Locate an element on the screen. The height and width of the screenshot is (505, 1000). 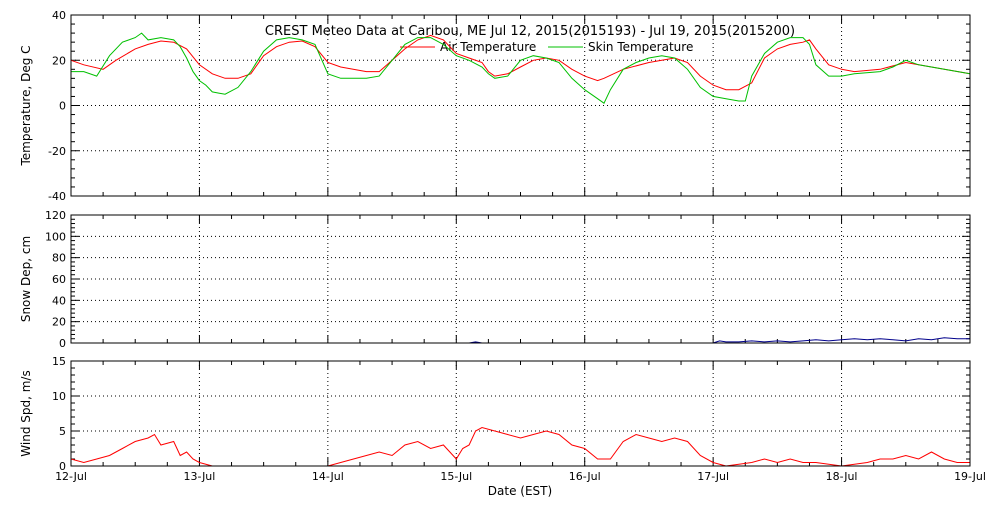
legend-label: Skin Temperature is located at coordinates (640, 47).